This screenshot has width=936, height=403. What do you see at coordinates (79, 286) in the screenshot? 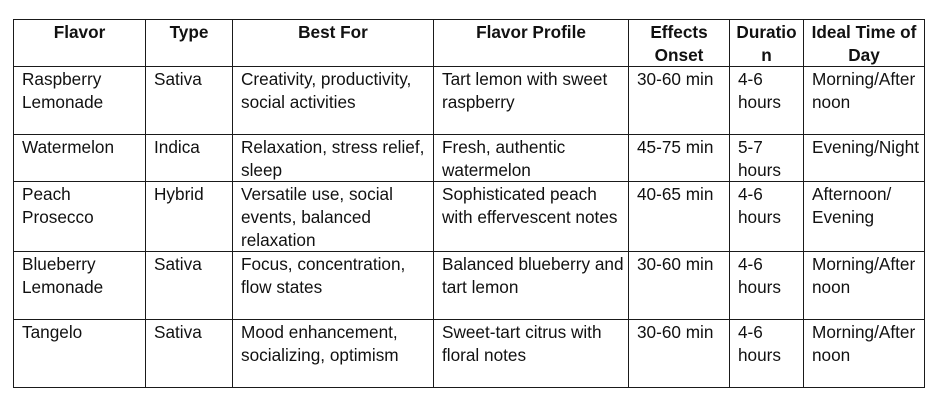
I see `cell-flavor: Blueberry Lemonade` at bounding box center [79, 286].